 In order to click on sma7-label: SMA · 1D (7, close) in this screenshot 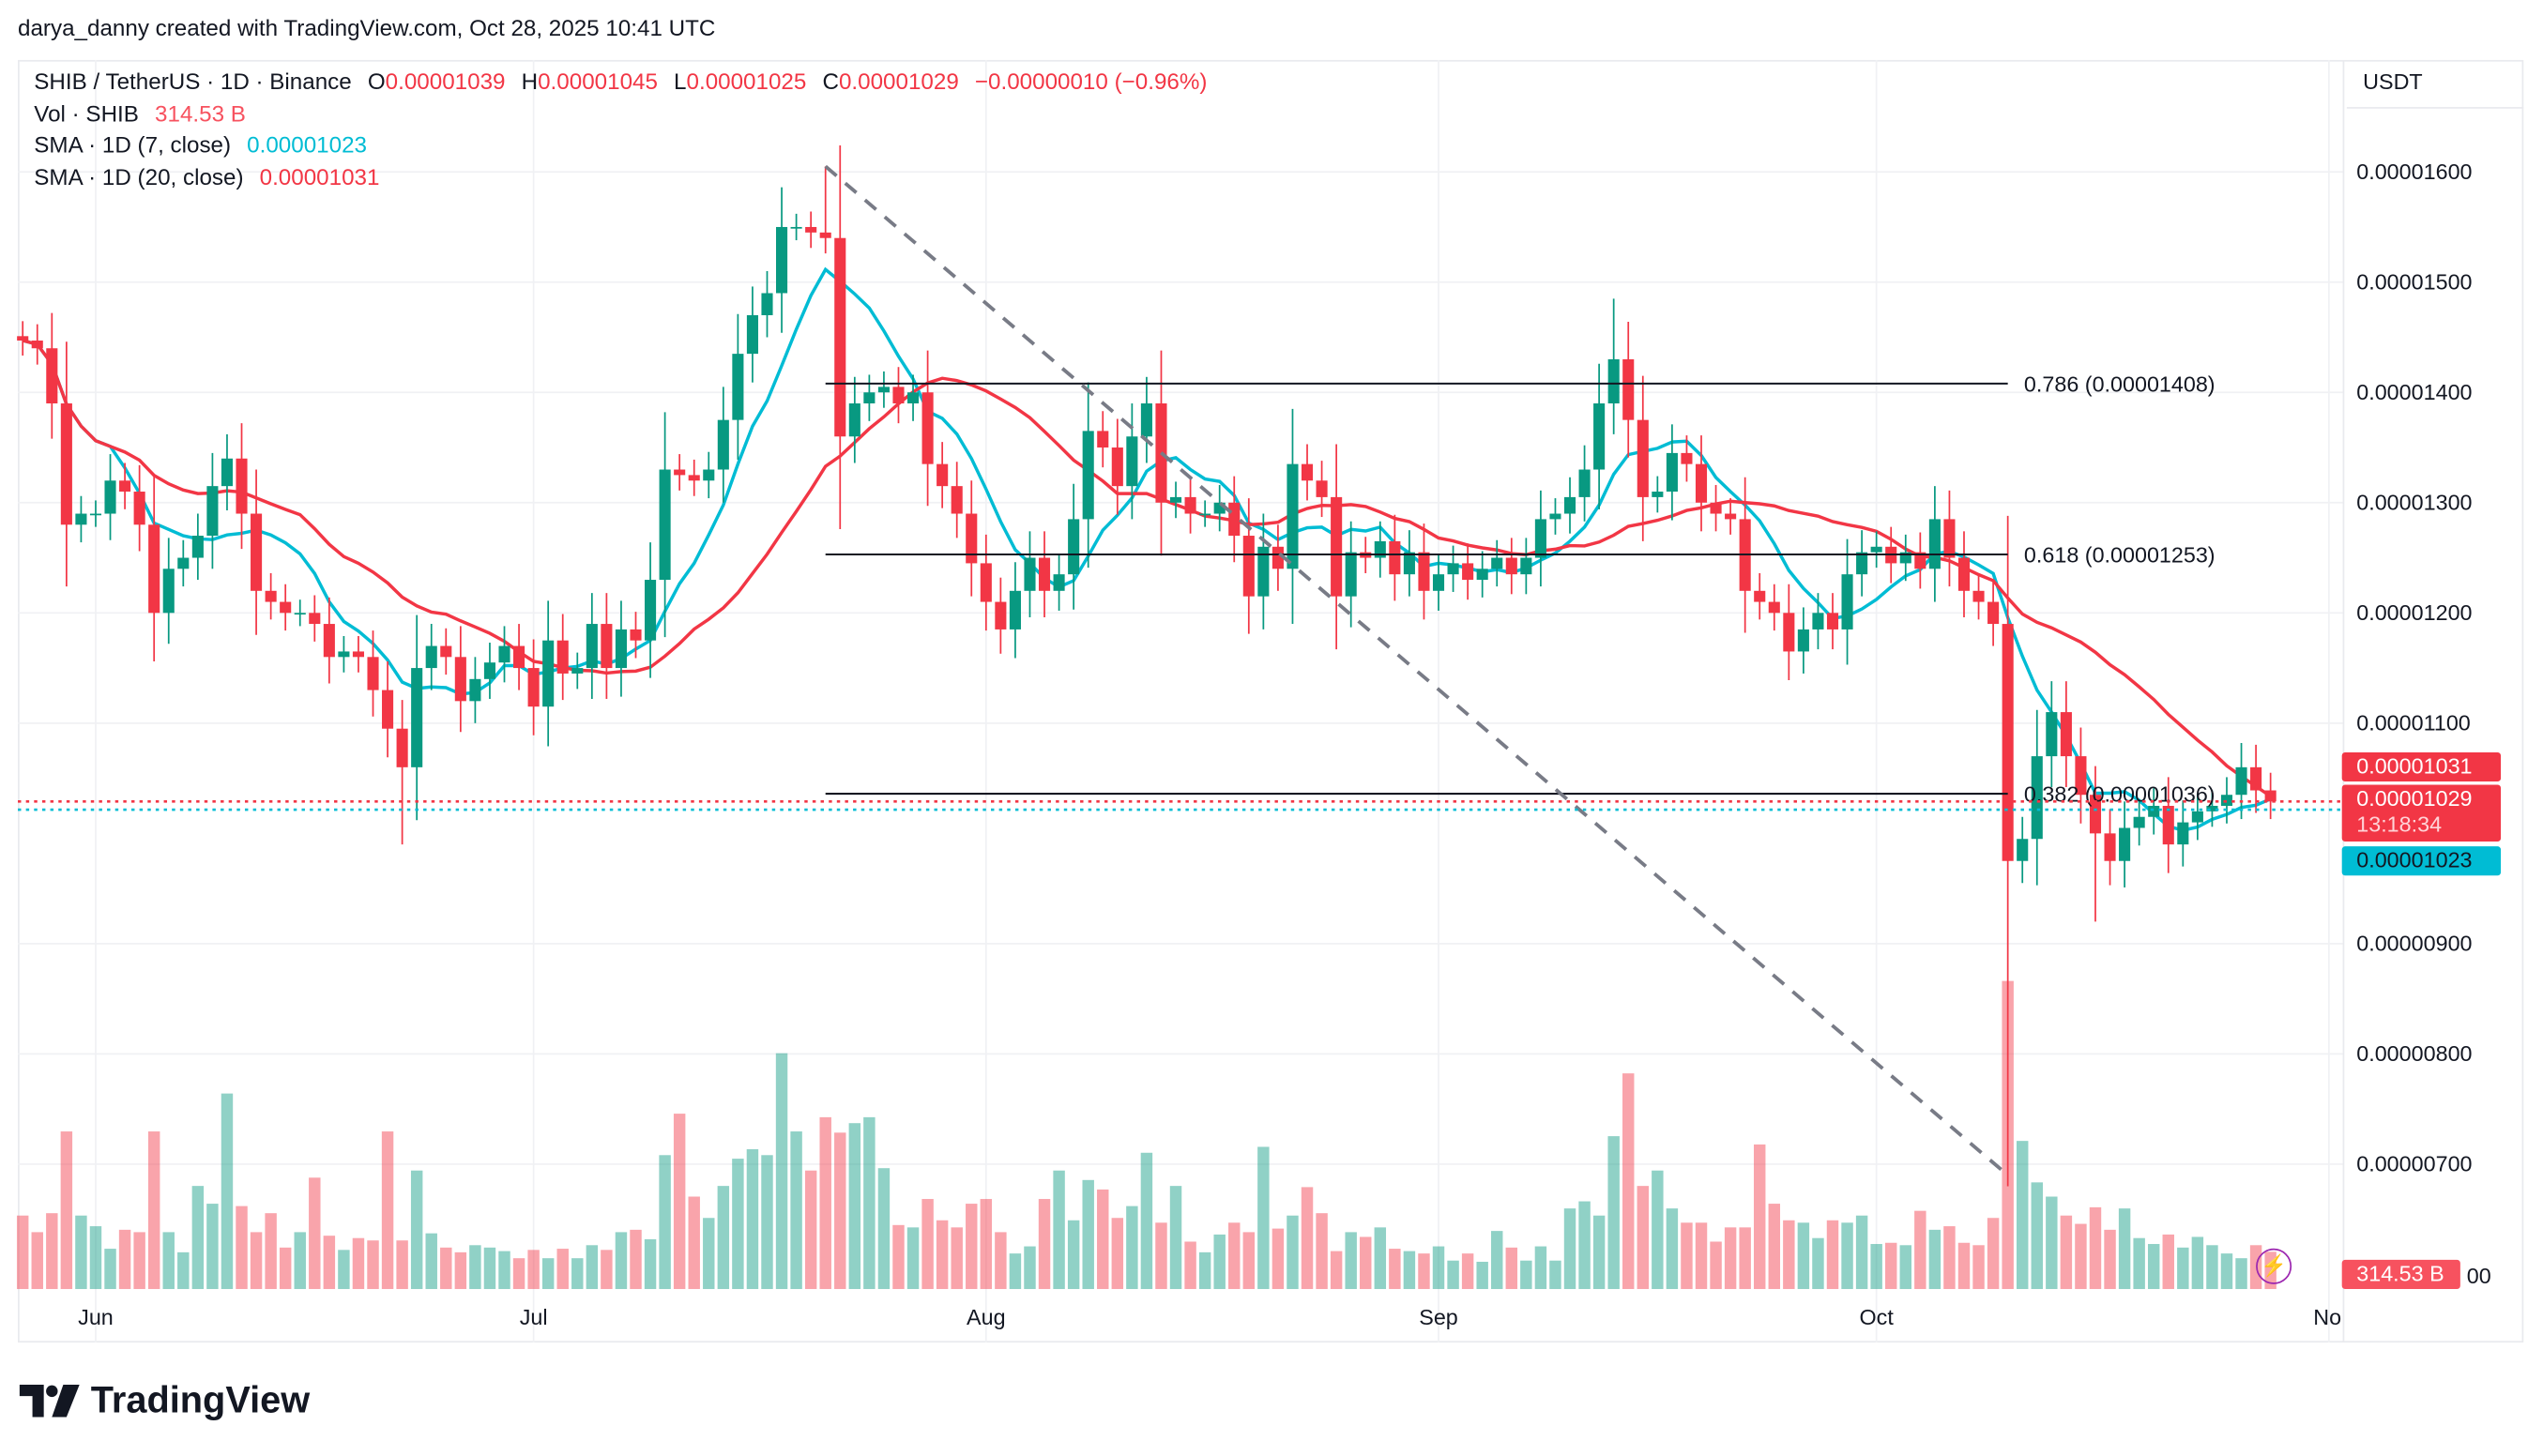, I will do `click(133, 144)`.